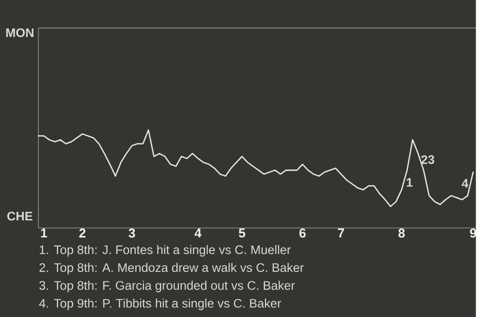 Image resolution: width=480 pixels, height=317 pixels. I want to click on x-tick-label: 2, so click(82, 233).